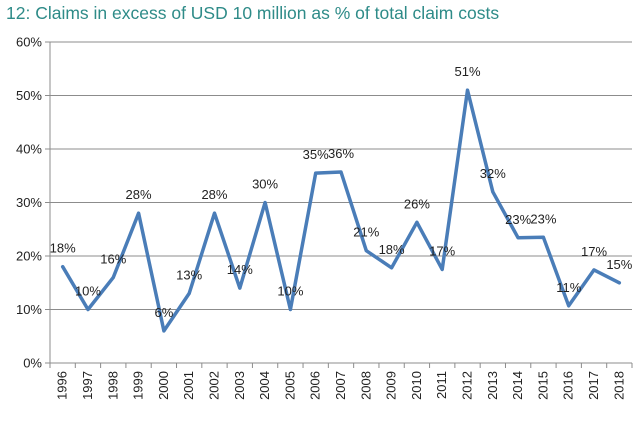  Describe the element at coordinates (240, 269) in the screenshot. I see `data-label: 14%` at that location.